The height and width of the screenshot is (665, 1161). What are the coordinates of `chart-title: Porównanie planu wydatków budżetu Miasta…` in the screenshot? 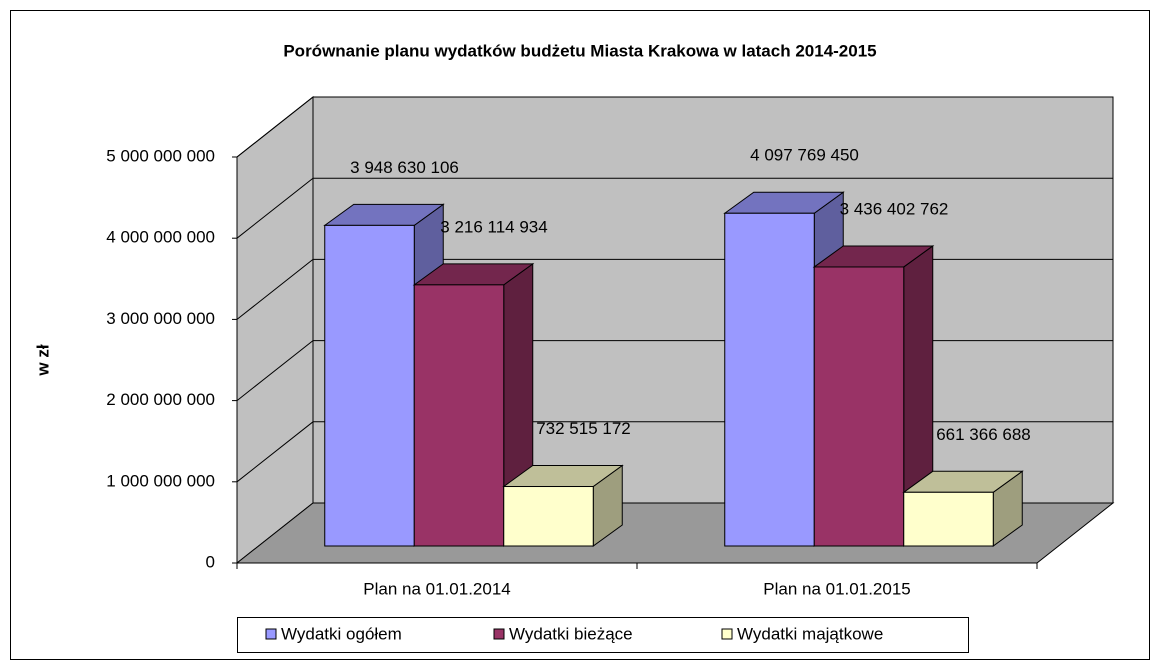 It's located at (579, 50).